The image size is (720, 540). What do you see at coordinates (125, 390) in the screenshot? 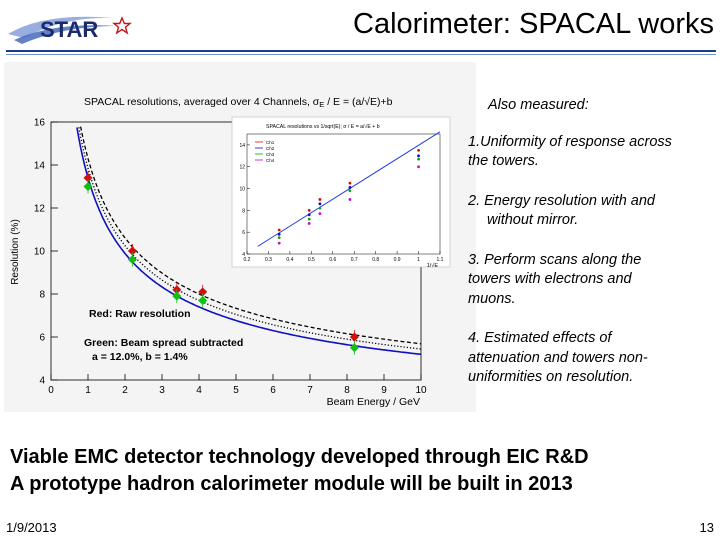
I see `main-xtick-label: 2` at bounding box center [125, 390].